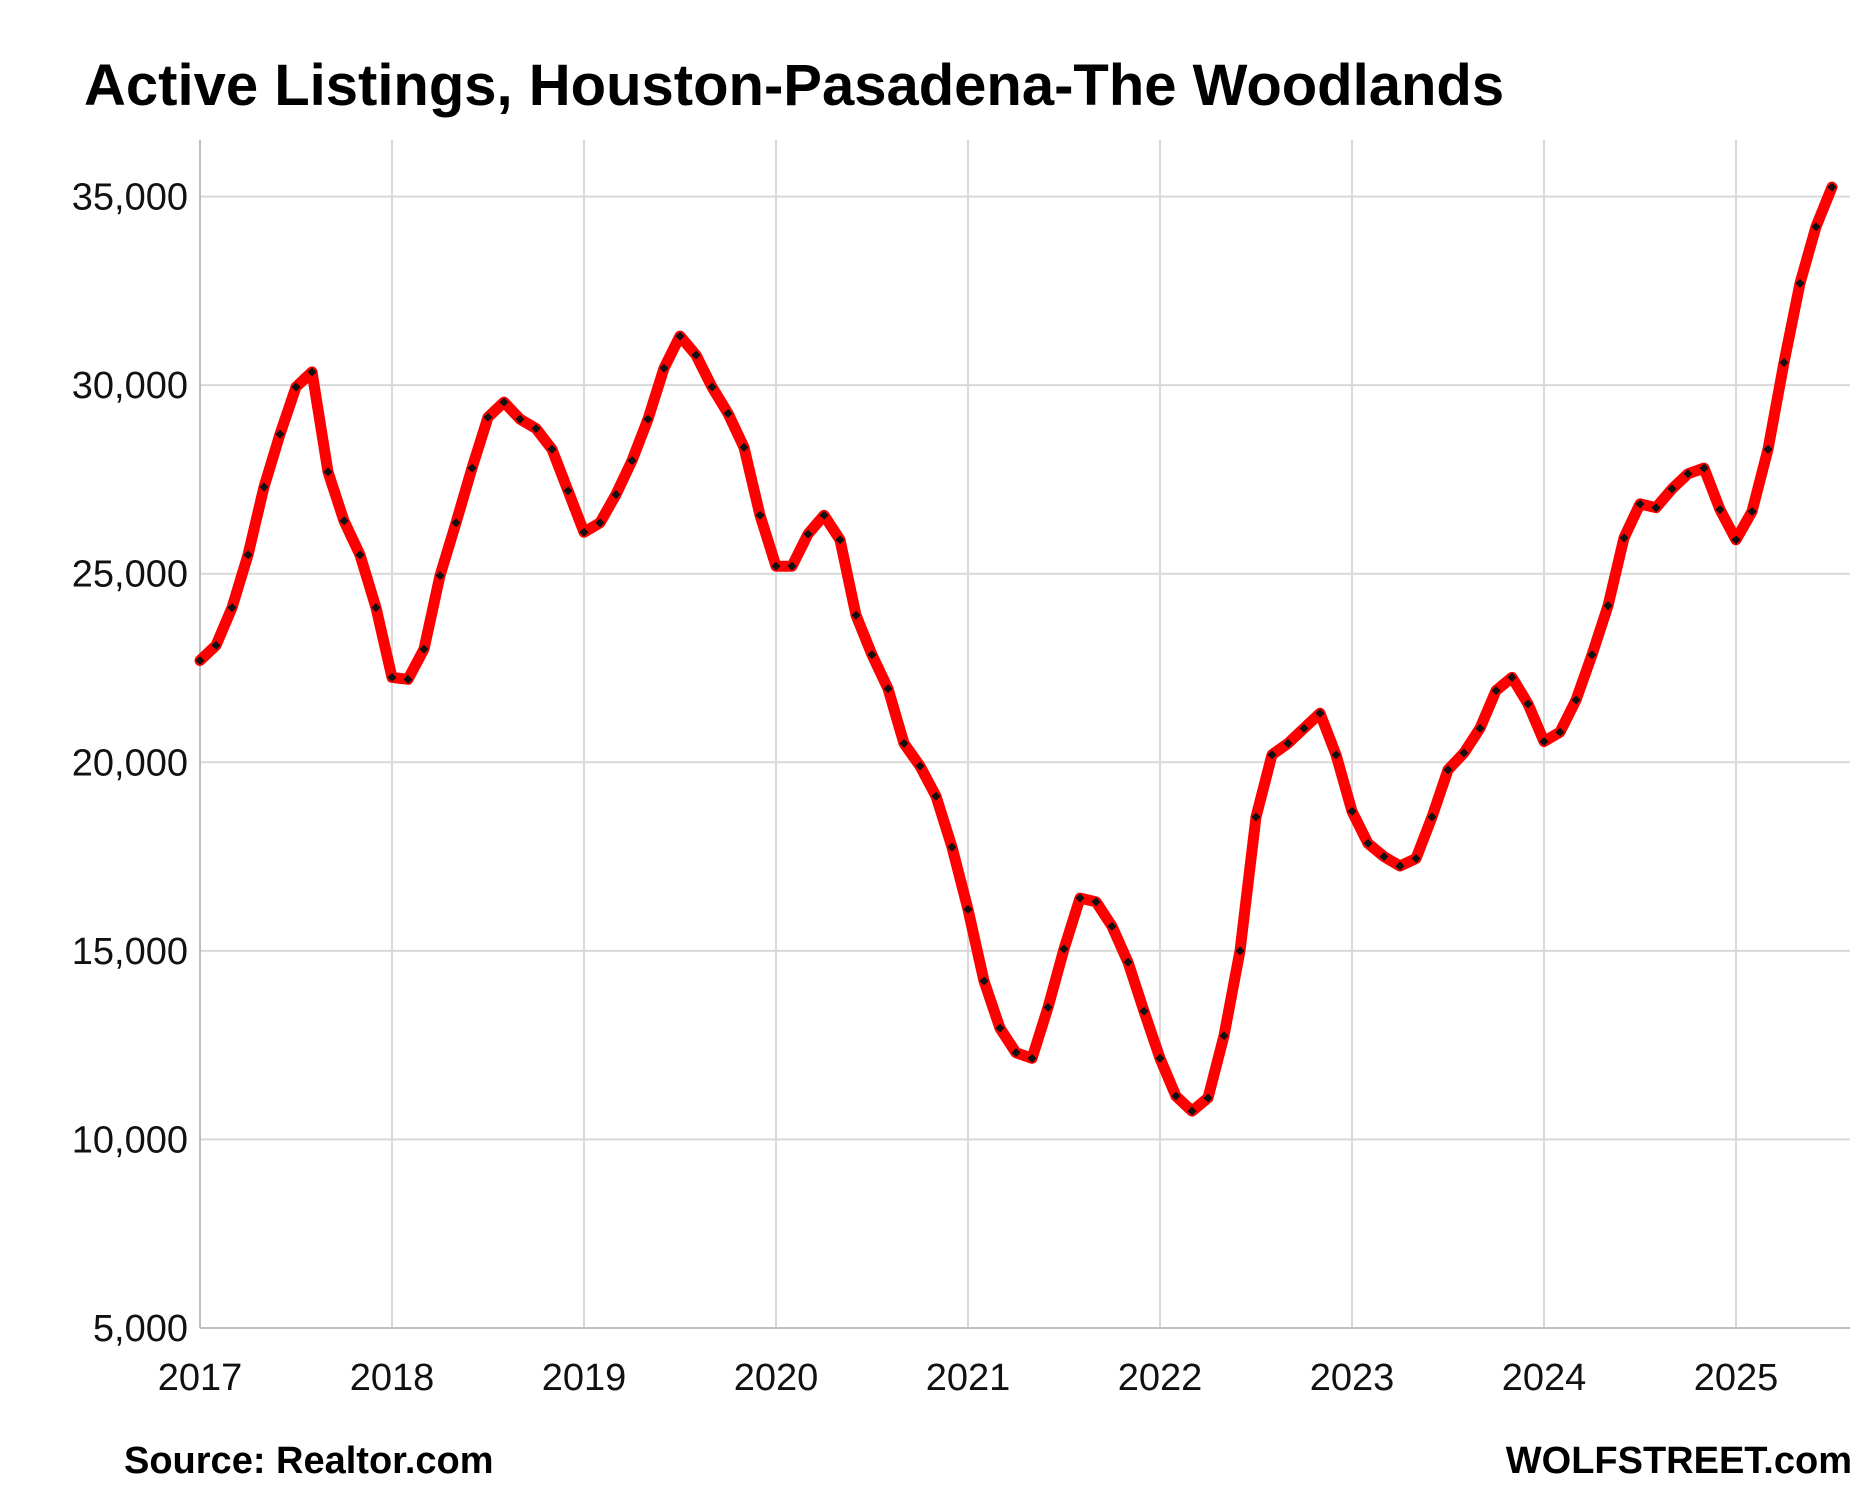 This screenshot has height=1502, width=1856. I want to click on x-tick-label: 2020, so click(776, 1378).